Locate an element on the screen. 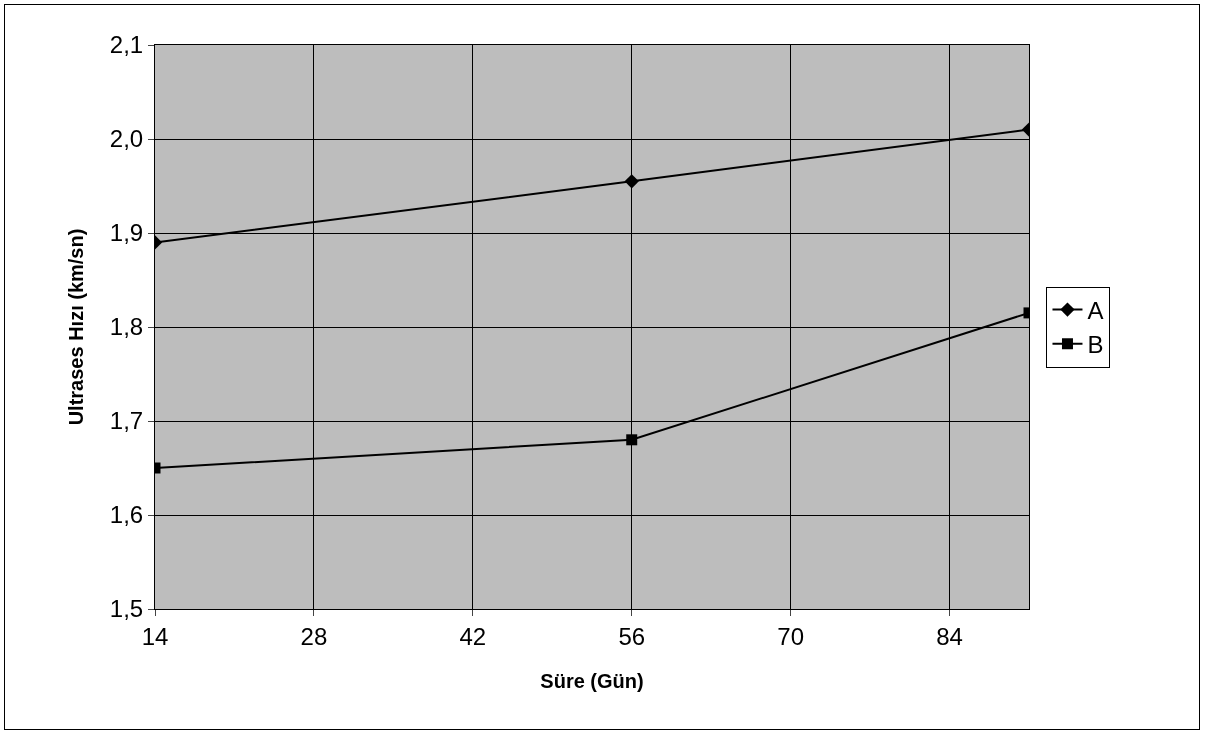  x-axis-title: Süre (Gün) is located at coordinates (592, 681).